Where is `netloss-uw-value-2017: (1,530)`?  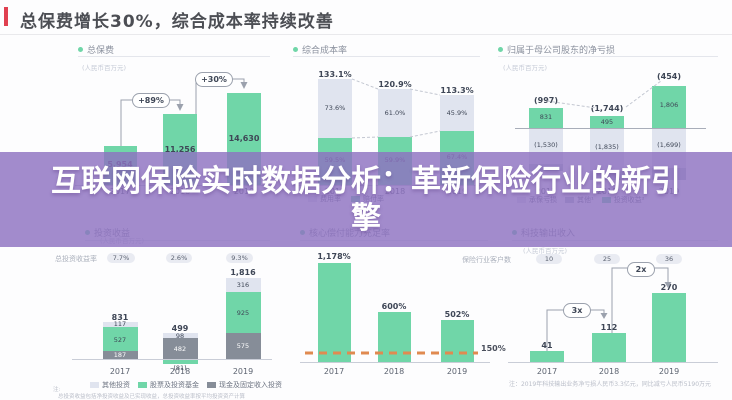 netloss-uw-value-2017: (1,530) is located at coordinates (546, 145).